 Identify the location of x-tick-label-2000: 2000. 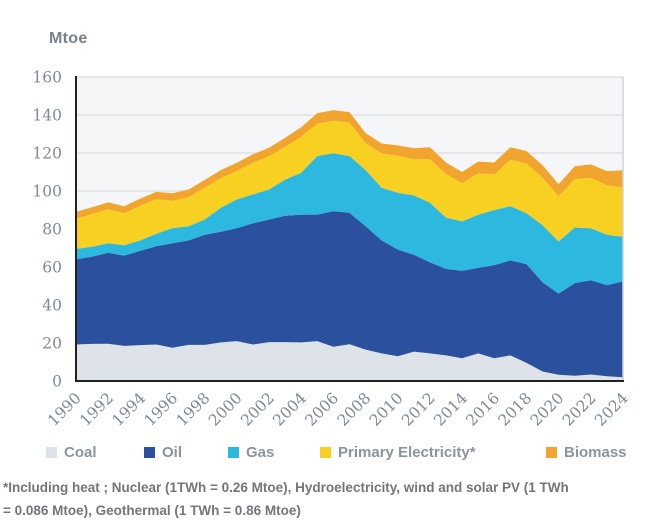
(225, 409).